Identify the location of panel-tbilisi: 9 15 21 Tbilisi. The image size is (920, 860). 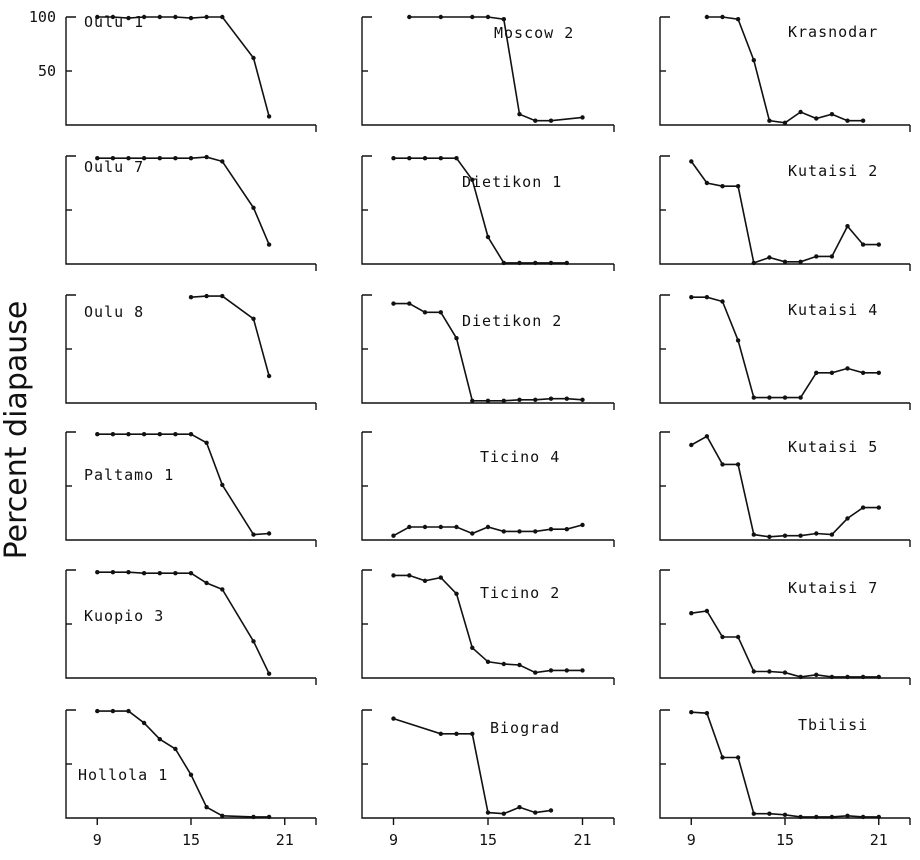
(785, 779).